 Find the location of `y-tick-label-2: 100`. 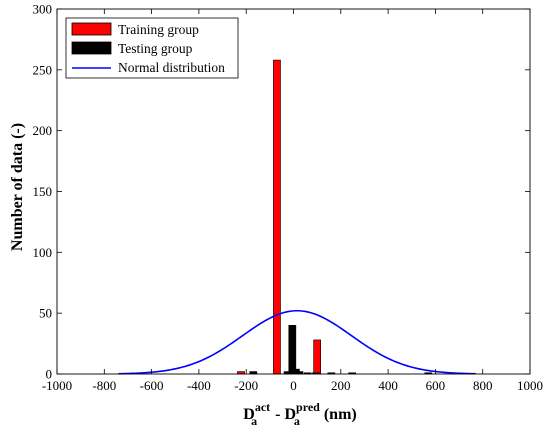

y-tick-label-2: 100 is located at coordinates (43, 252).